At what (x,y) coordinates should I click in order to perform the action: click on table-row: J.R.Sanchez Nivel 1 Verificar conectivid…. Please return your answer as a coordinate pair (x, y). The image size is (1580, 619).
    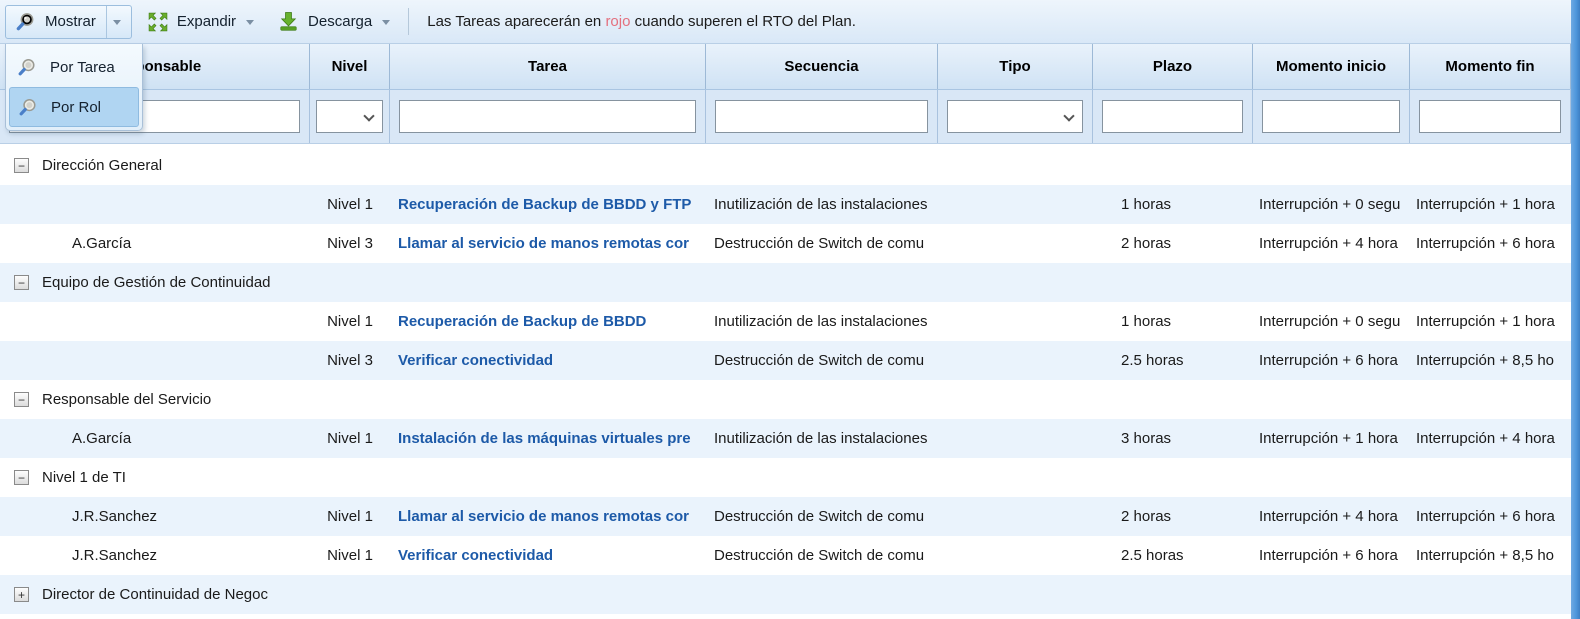
    Looking at the image, I should click on (785, 555).